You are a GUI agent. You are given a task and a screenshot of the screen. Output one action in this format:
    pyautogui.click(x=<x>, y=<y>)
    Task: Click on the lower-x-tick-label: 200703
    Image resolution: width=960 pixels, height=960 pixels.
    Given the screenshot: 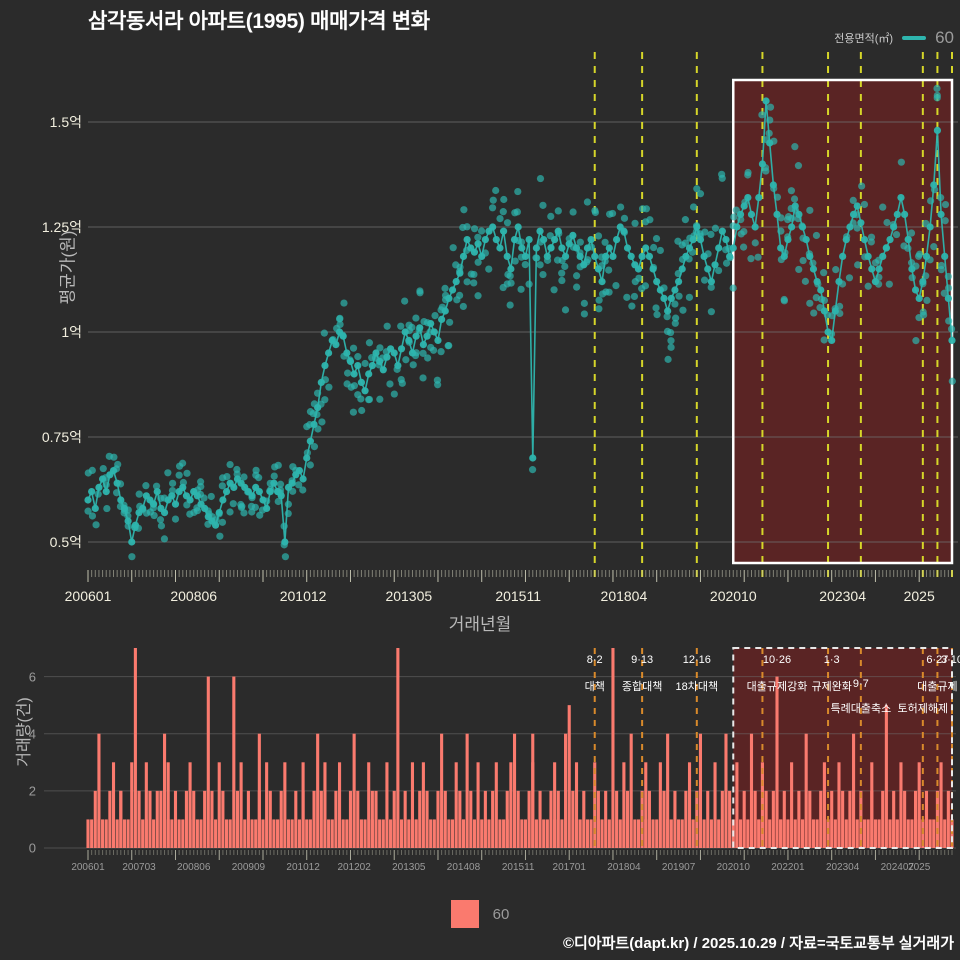 What is the action you would take?
    pyautogui.click(x=139, y=867)
    